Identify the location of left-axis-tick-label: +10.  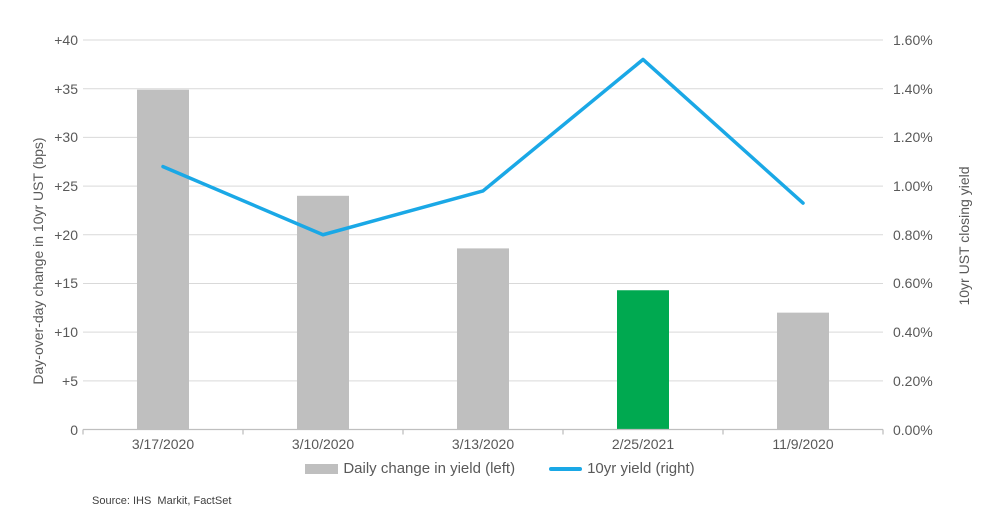
(66, 332).